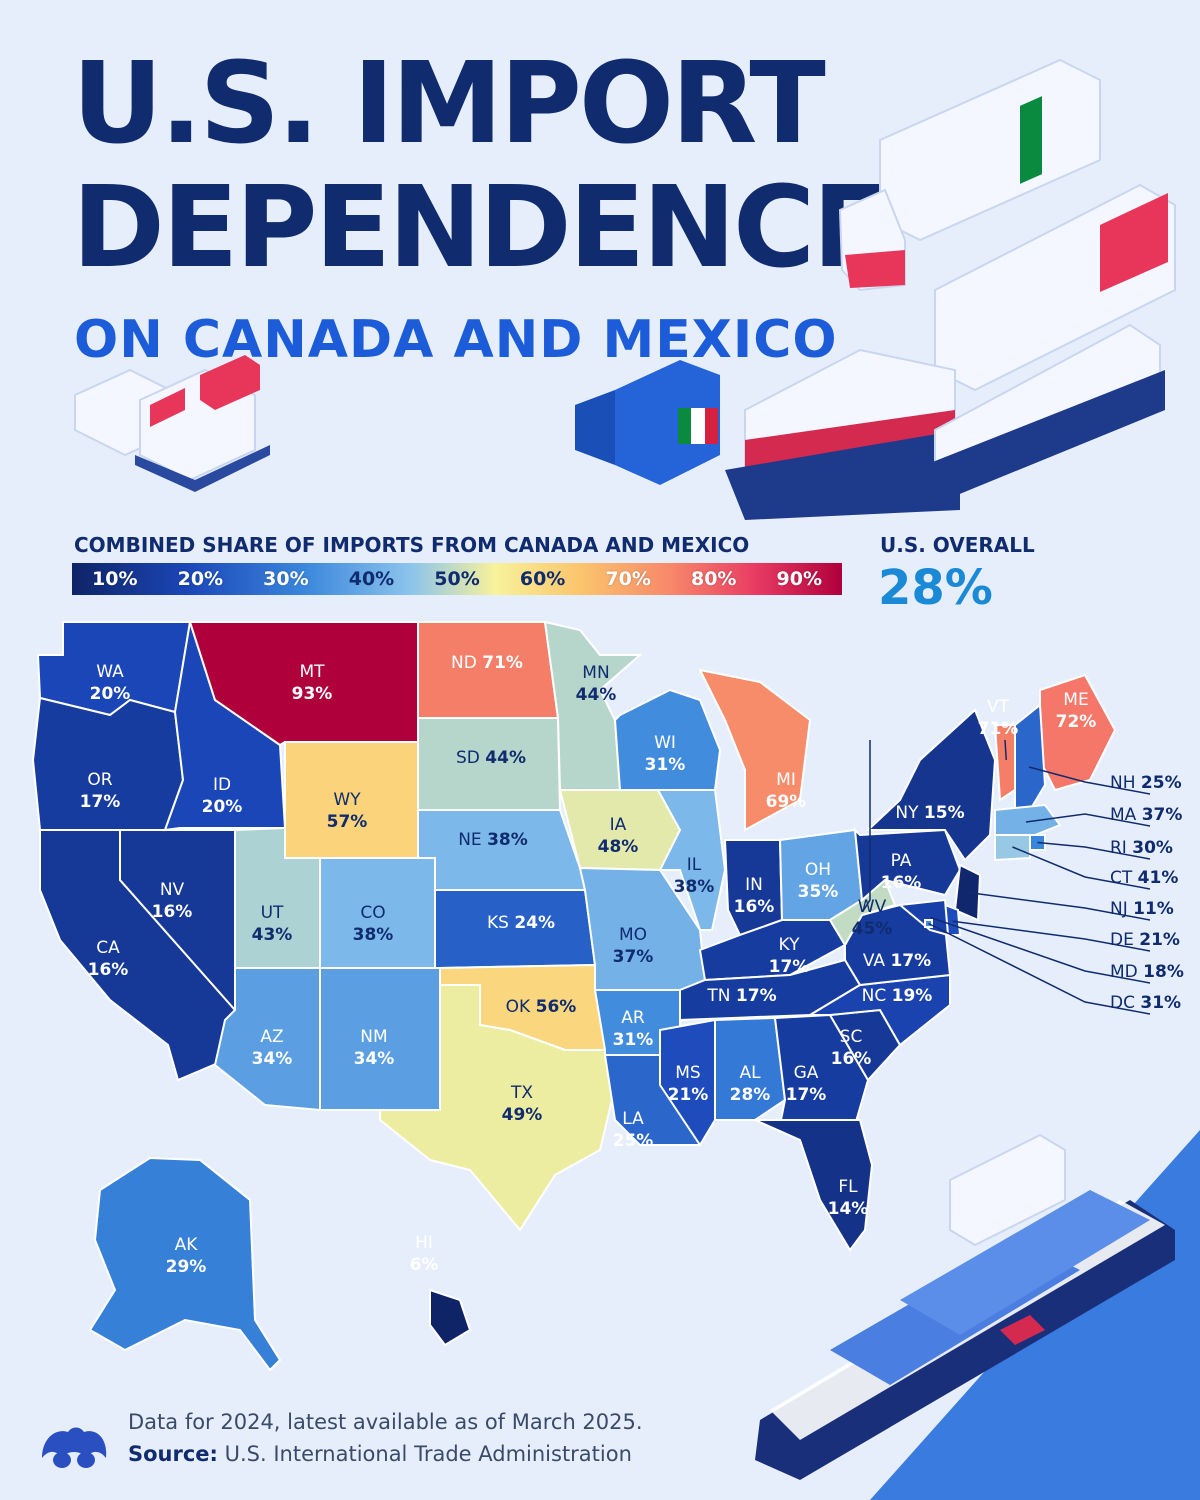  Describe the element at coordinates (866, 826) in the screenshot. I see `callout-line-wv` at that location.